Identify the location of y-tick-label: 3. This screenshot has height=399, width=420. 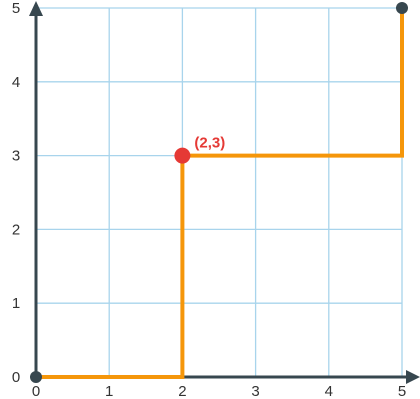
(16, 156).